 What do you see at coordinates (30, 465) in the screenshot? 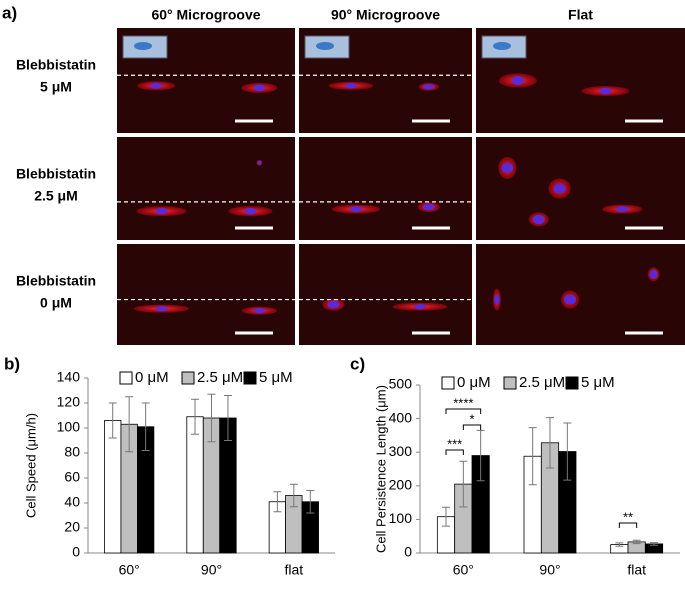
I see `y-axis-label: Cell Speed (μm/h)` at bounding box center [30, 465].